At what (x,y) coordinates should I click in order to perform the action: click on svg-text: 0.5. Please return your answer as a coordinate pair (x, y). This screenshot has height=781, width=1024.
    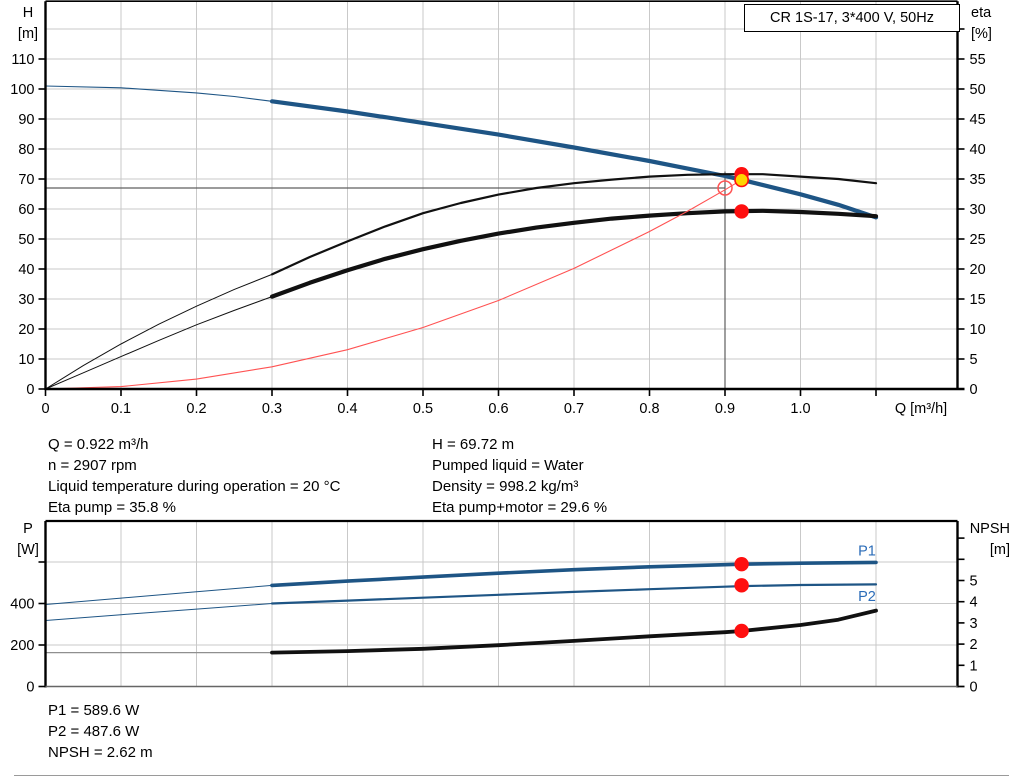
    Looking at the image, I should click on (423, 409).